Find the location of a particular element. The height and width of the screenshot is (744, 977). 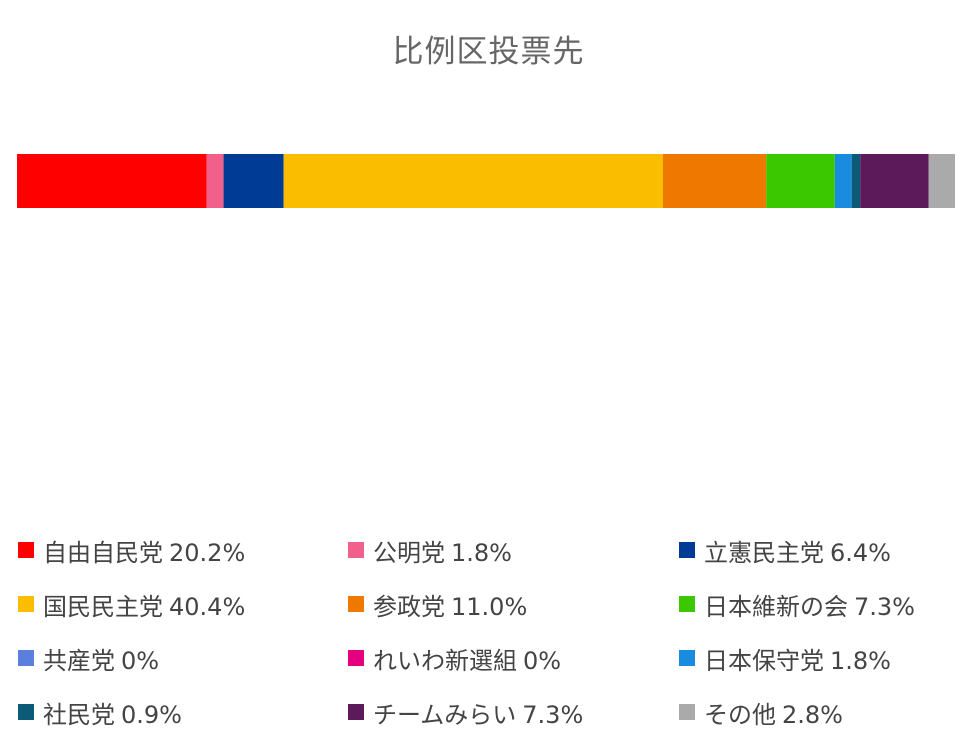

legend-label: 共産党 is located at coordinates (79, 660).